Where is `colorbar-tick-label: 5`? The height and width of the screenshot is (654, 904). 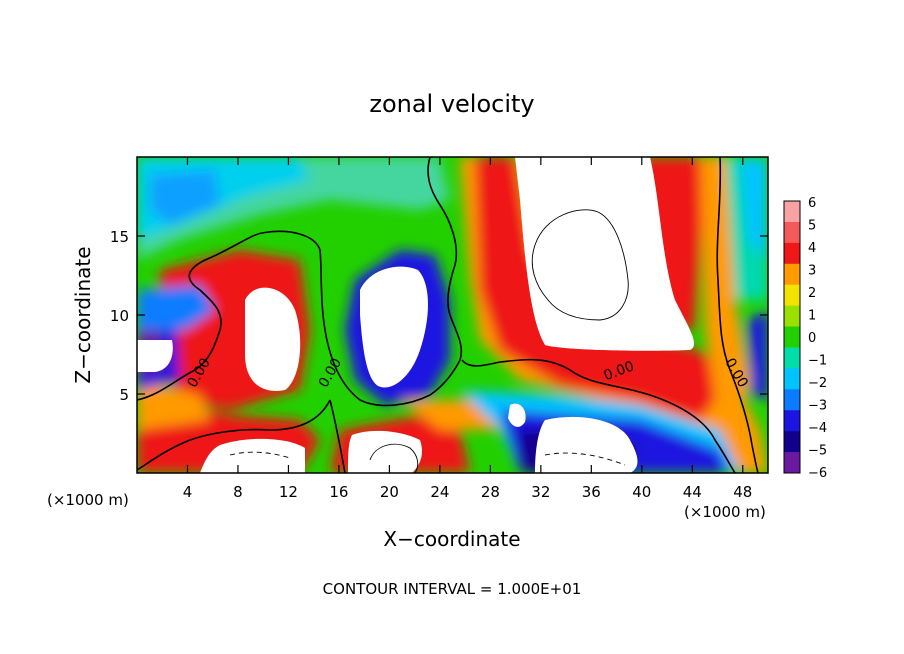
colorbar-tick-label: 5 is located at coordinates (812, 226).